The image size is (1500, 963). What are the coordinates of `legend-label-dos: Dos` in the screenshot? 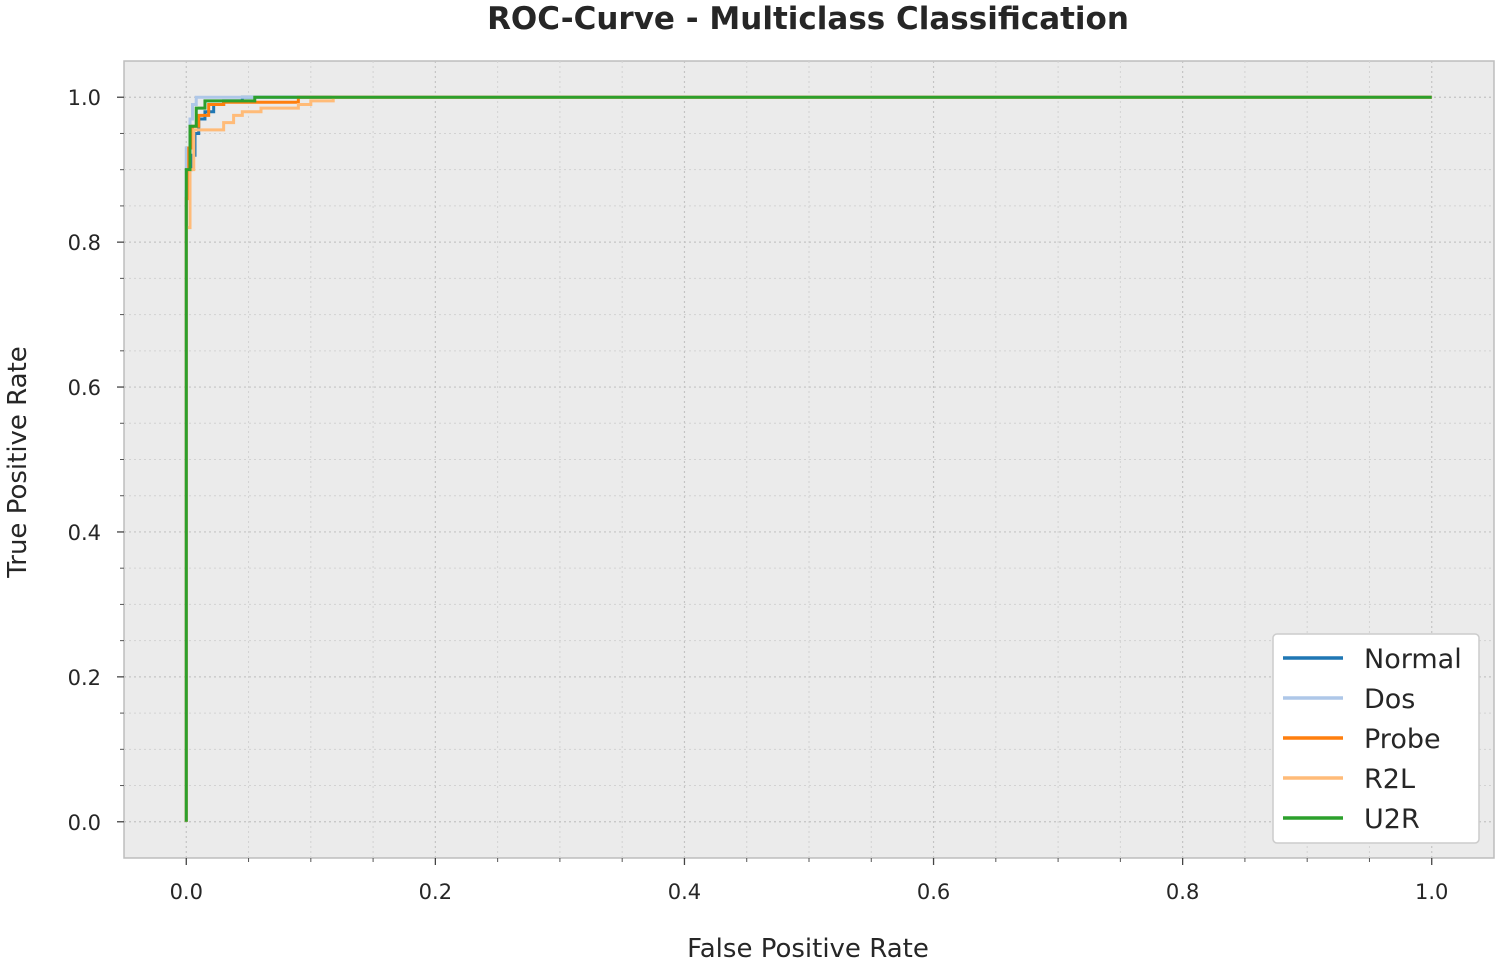 It's located at (1389, 699).